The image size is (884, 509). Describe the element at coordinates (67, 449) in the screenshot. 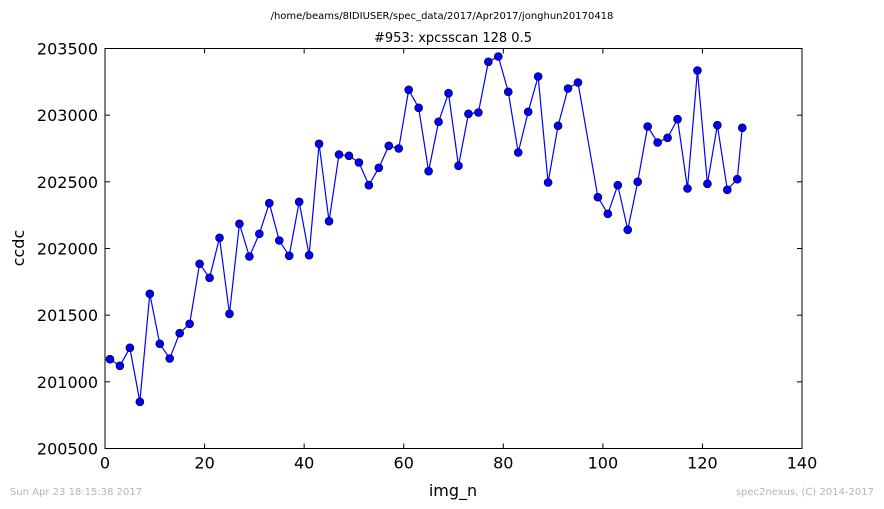

I see `y-tick-label: 200500` at that location.